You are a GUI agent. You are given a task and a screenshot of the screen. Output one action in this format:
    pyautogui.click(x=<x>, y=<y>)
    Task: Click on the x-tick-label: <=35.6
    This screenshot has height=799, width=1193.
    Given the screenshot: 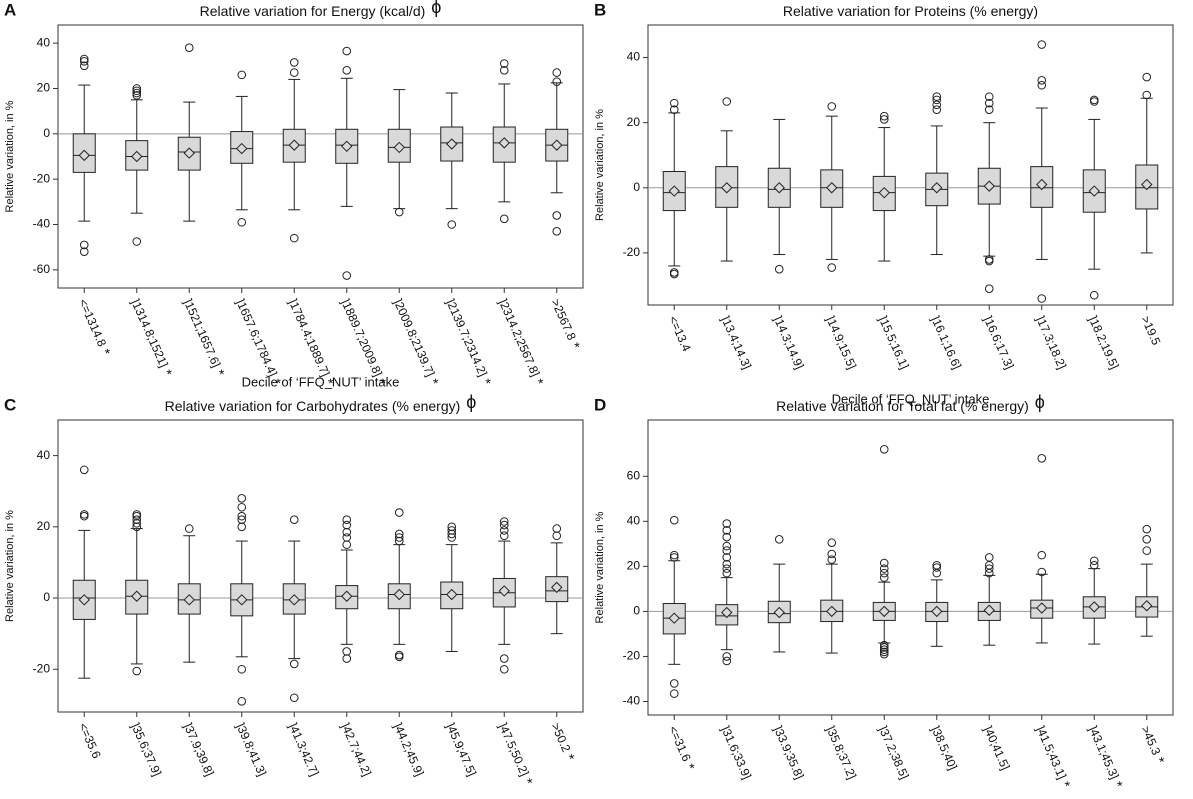 What is the action you would take?
    pyautogui.click(x=90, y=741)
    